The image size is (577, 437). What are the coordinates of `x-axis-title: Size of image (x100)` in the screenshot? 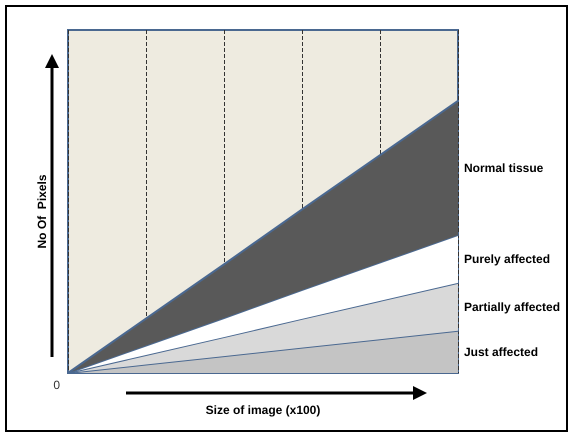 It's located at (263, 410).